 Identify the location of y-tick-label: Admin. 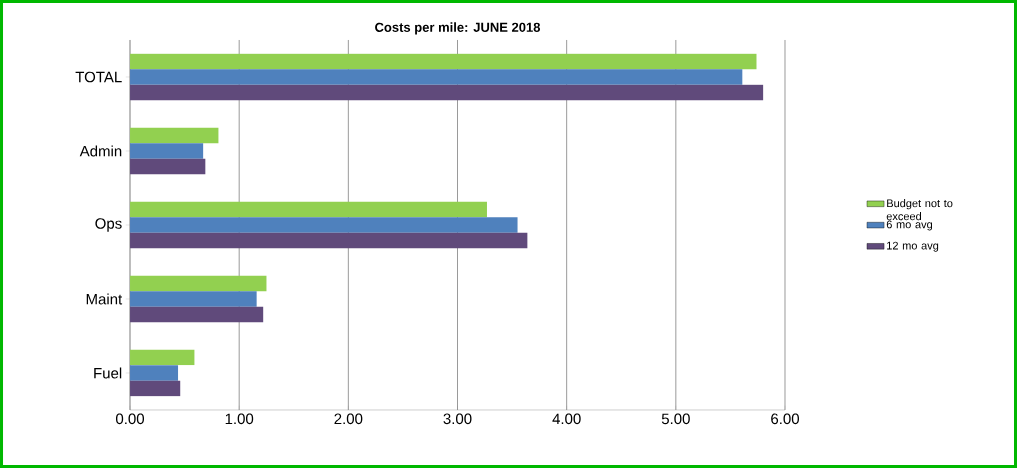
(100, 151).